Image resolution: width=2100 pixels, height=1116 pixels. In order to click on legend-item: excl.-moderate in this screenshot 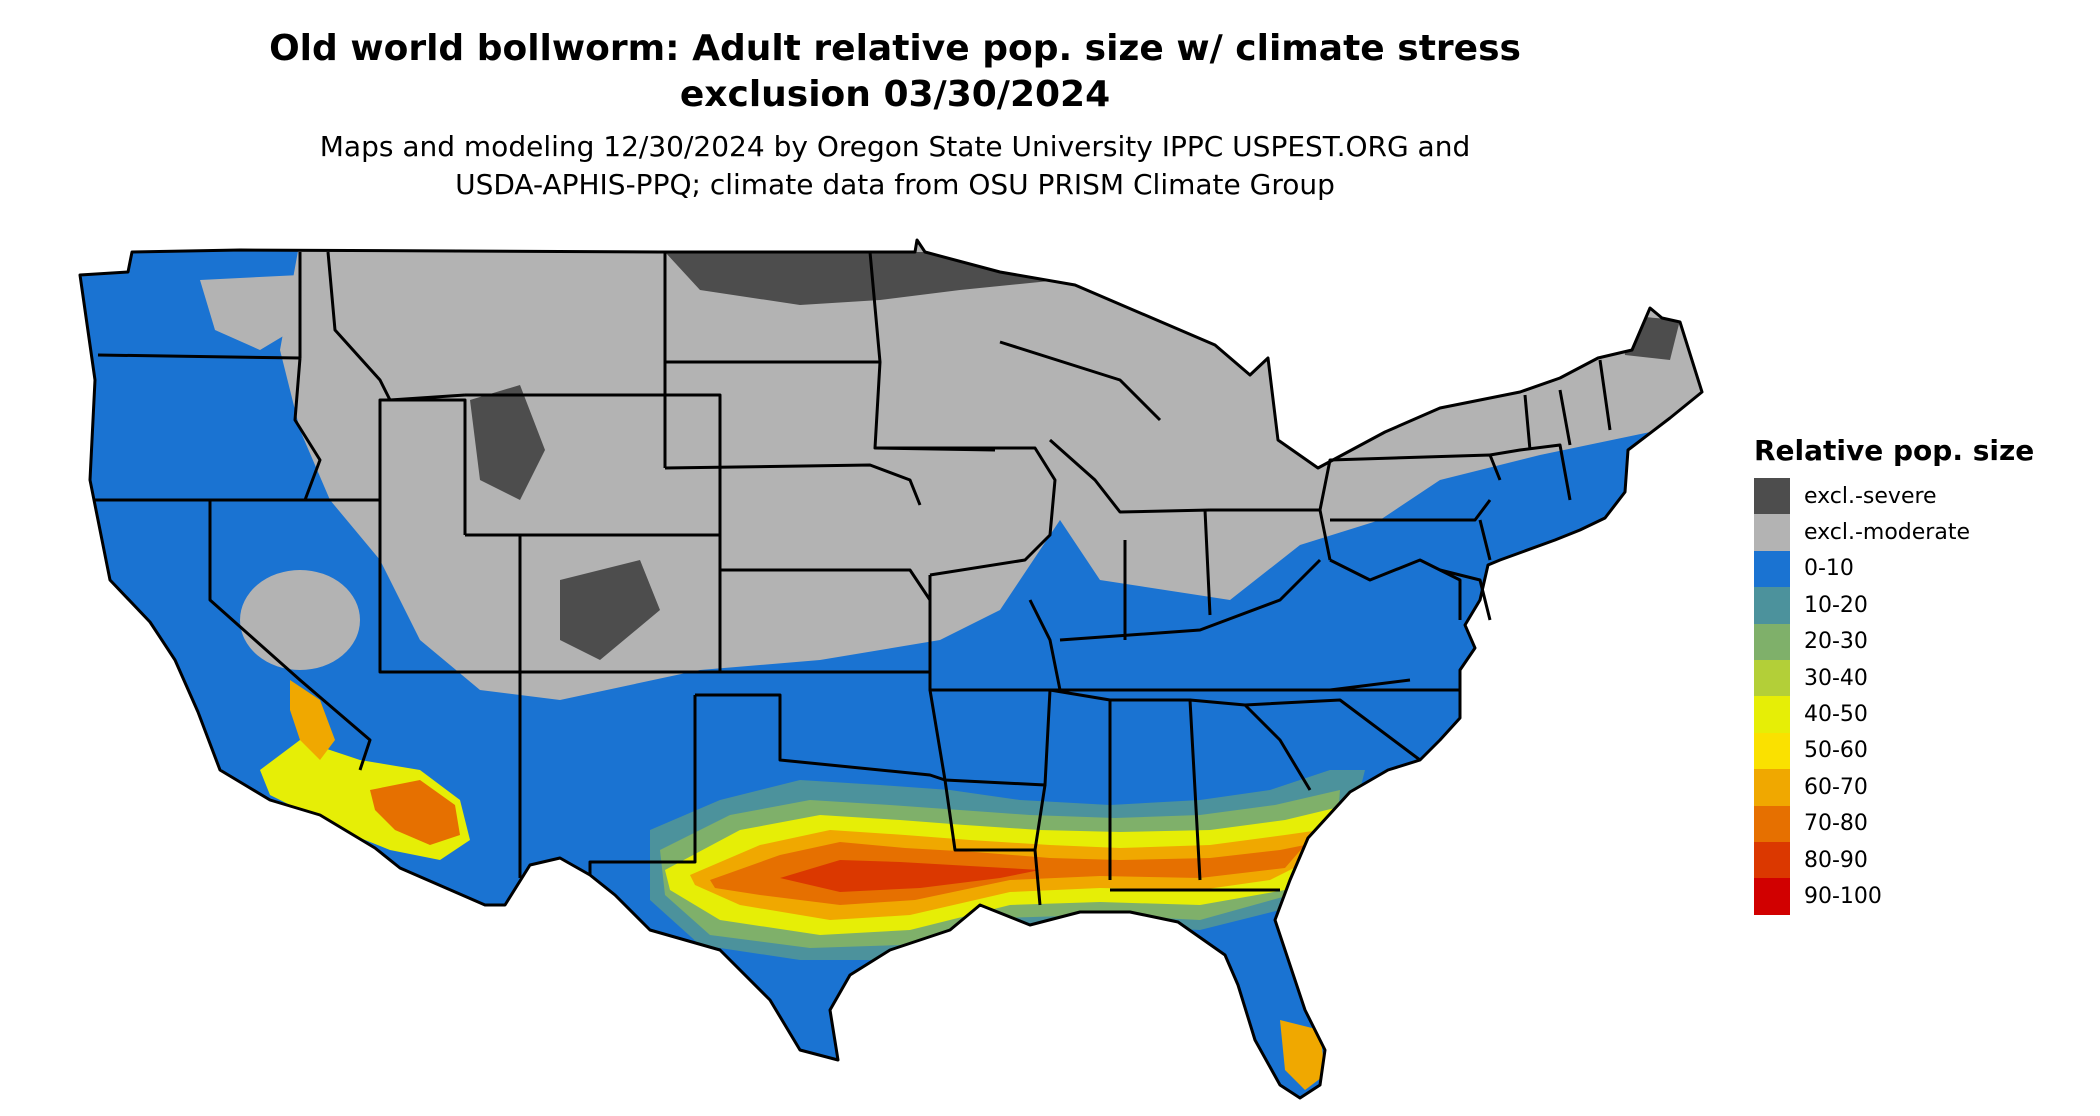, I will do `click(1894, 532)`.